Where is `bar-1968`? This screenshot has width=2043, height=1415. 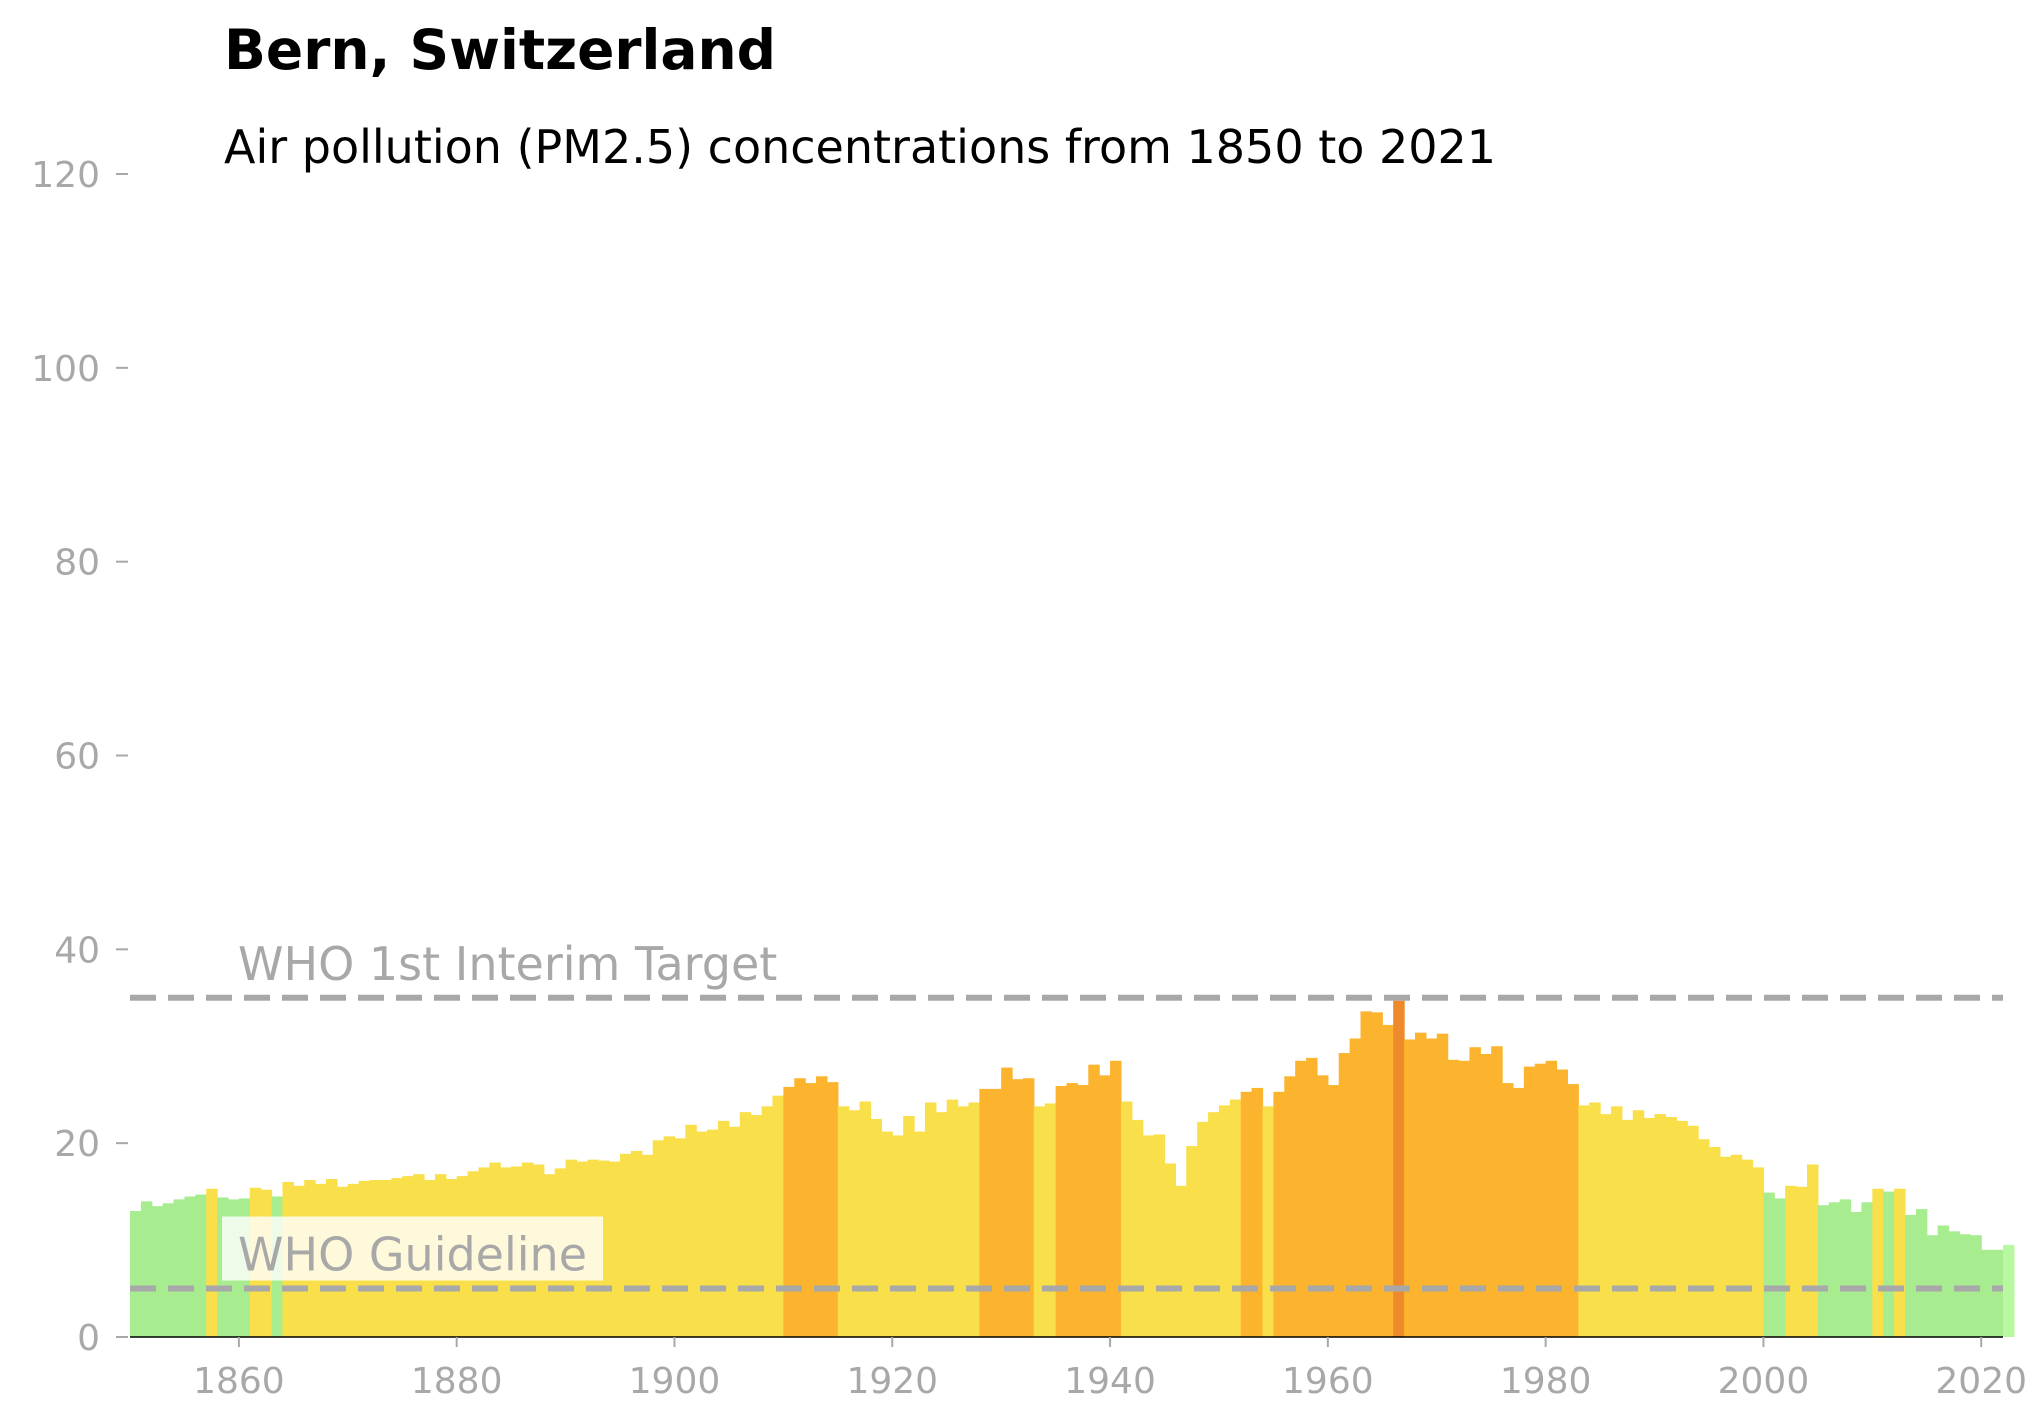
bar-1968 is located at coordinates (1420, 1184).